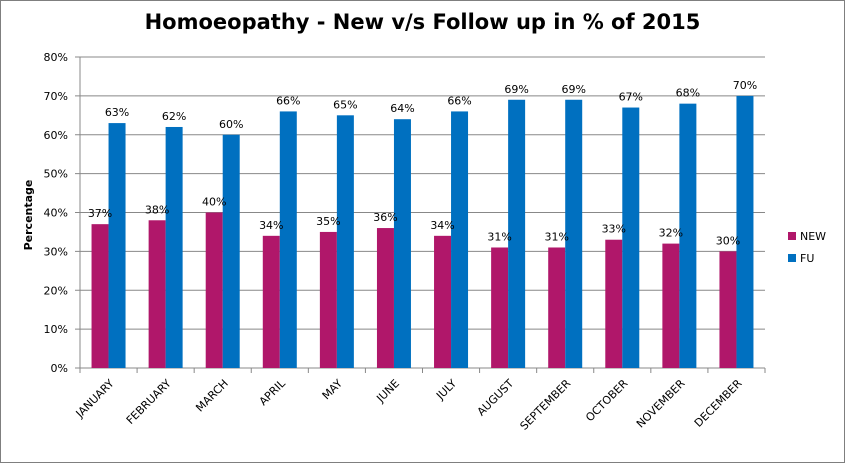 The height and width of the screenshot is (463, 845). I want to click on x-tick-label: SEPTEMBER, so click(546, 405).